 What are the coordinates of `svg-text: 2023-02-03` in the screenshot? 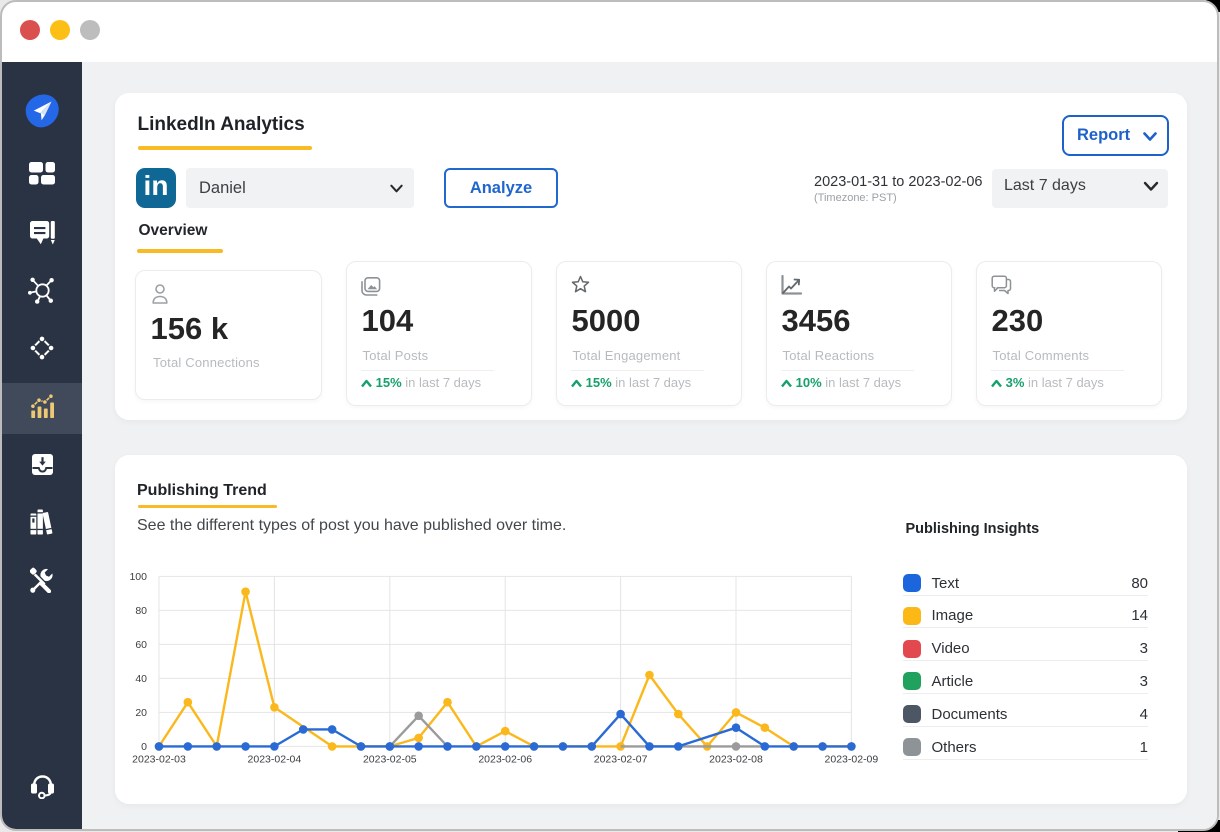 It's located at (159, 759).